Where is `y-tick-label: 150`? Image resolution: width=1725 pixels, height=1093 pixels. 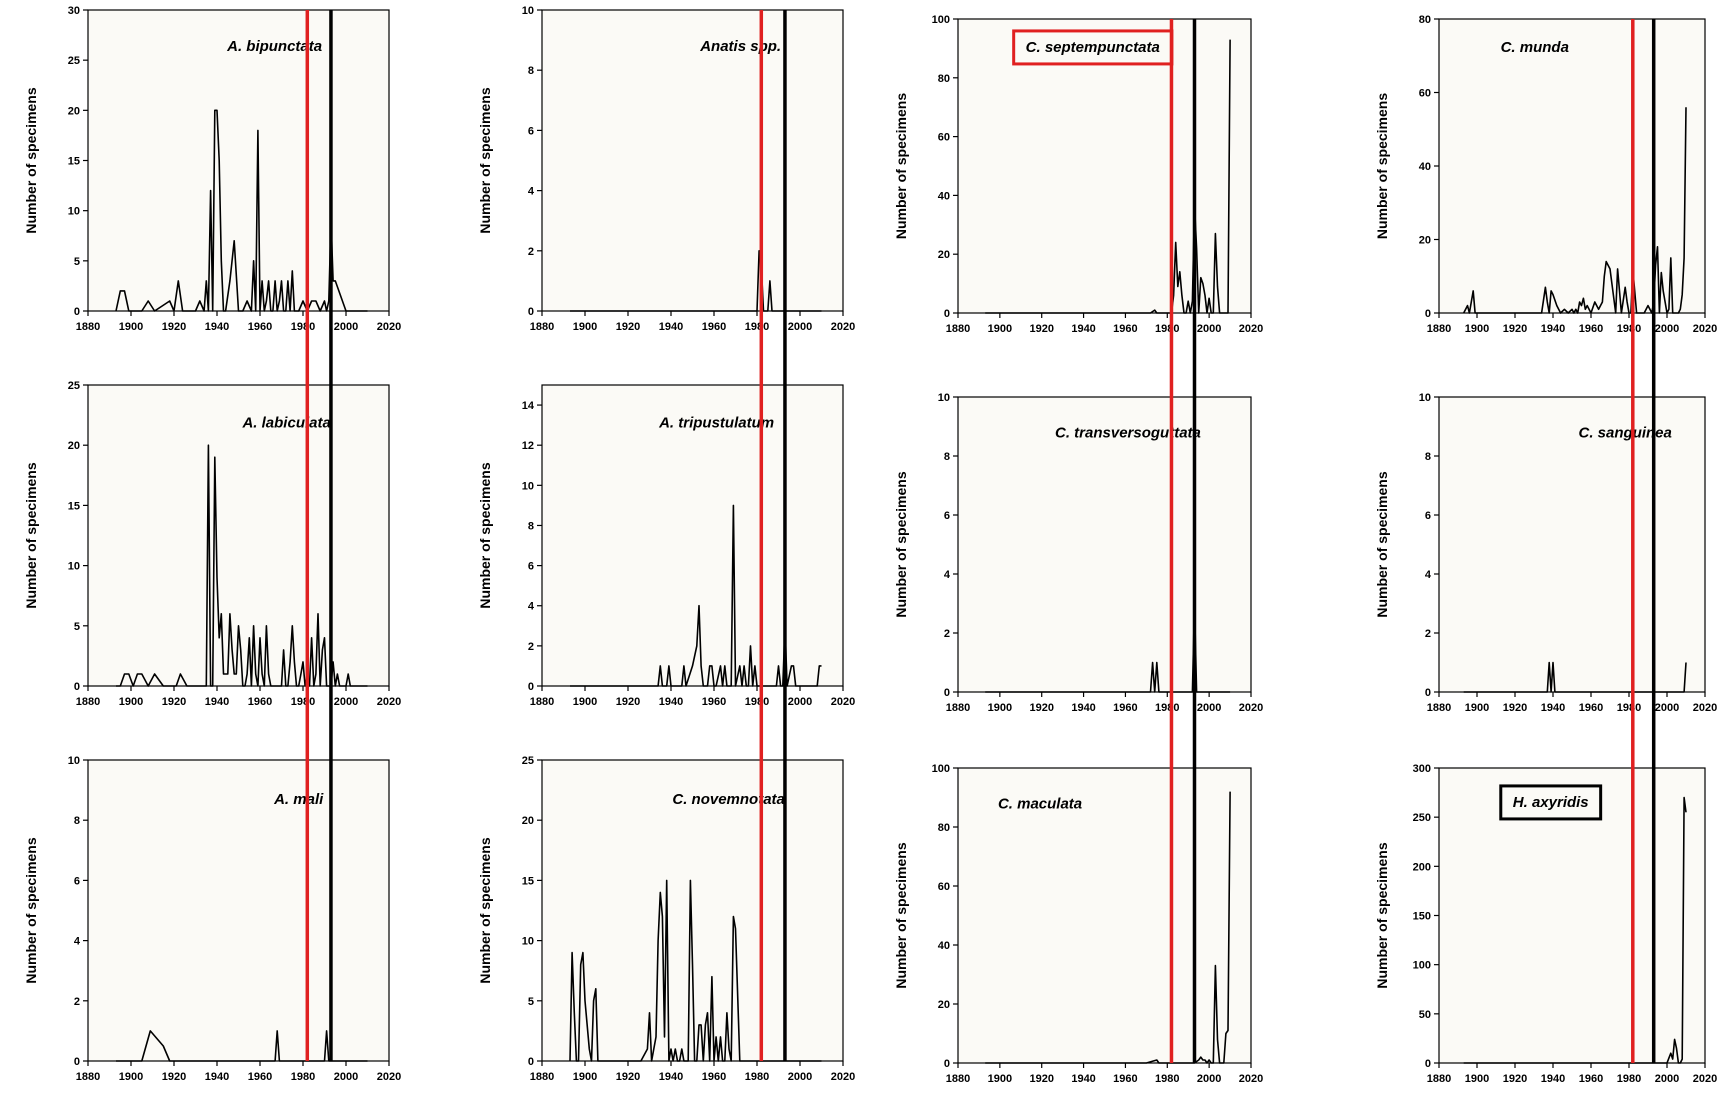 y-tick-label: 150 is located at coordinates (1422, 917).